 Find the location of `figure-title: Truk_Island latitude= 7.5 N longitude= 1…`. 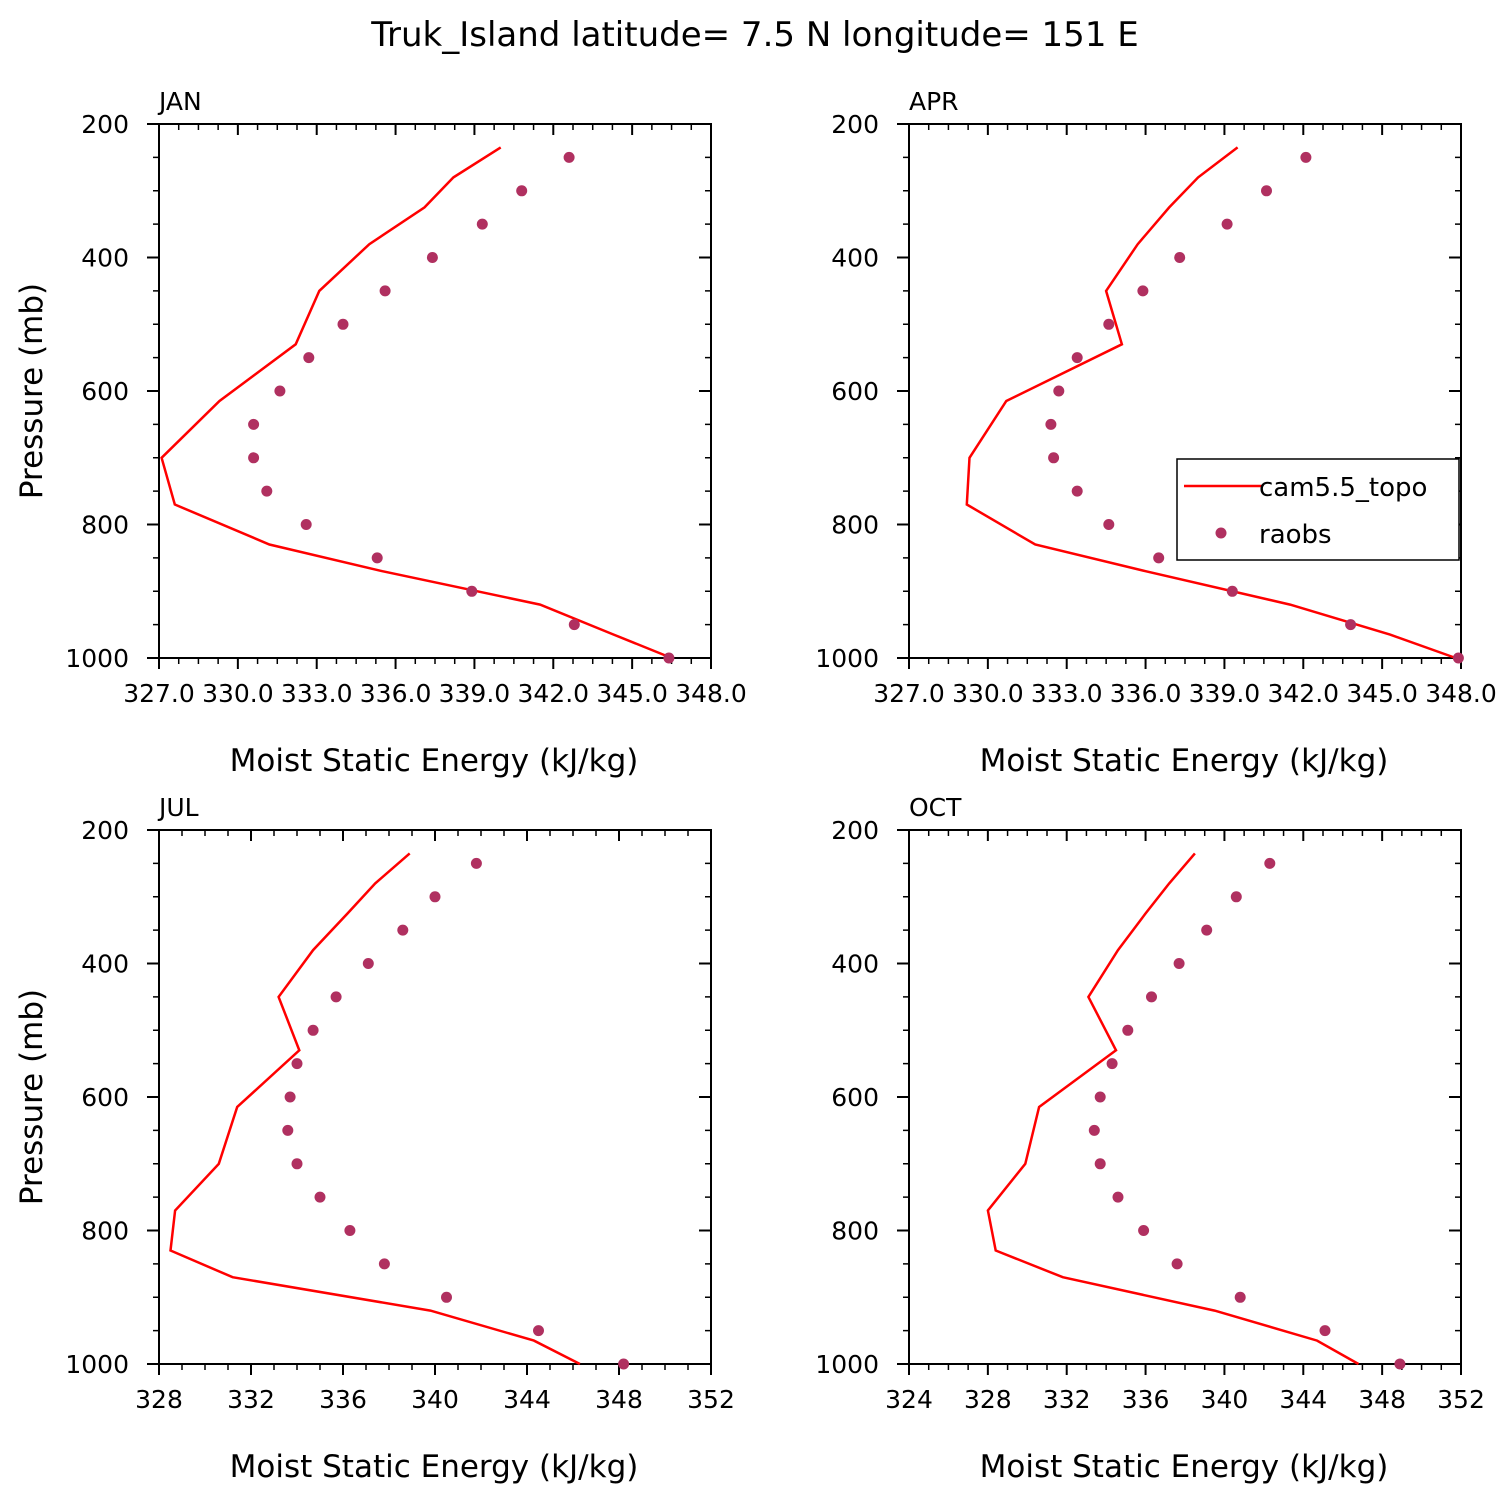

figure-title: Truk_Island latitude= 7.5 N longitude= 1… is located at coordinates (754, 35).